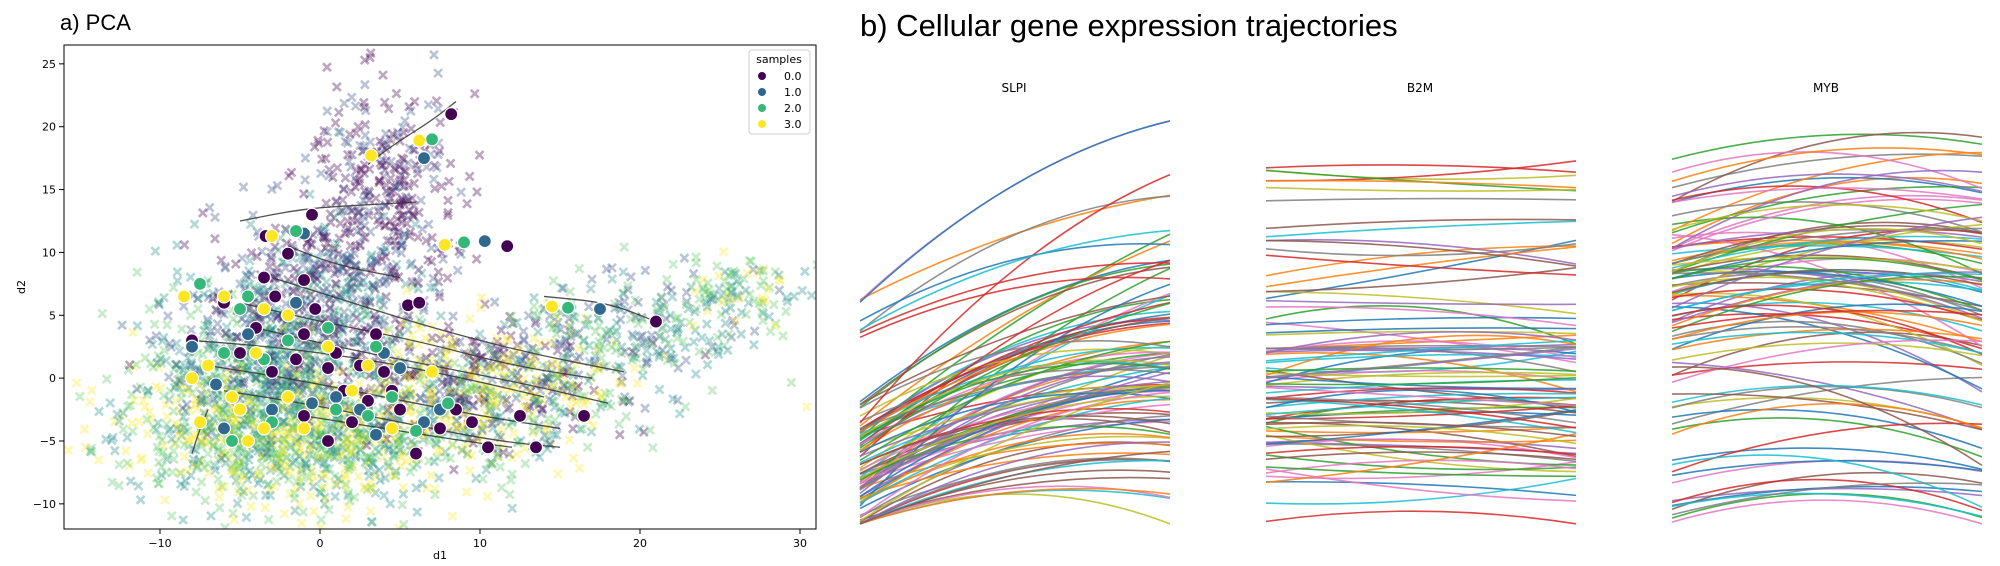  What do you see at coordinates (793, 92) in the screenshot?
I see `legend-label-1: 1.0` at bounding box center [793, 92].